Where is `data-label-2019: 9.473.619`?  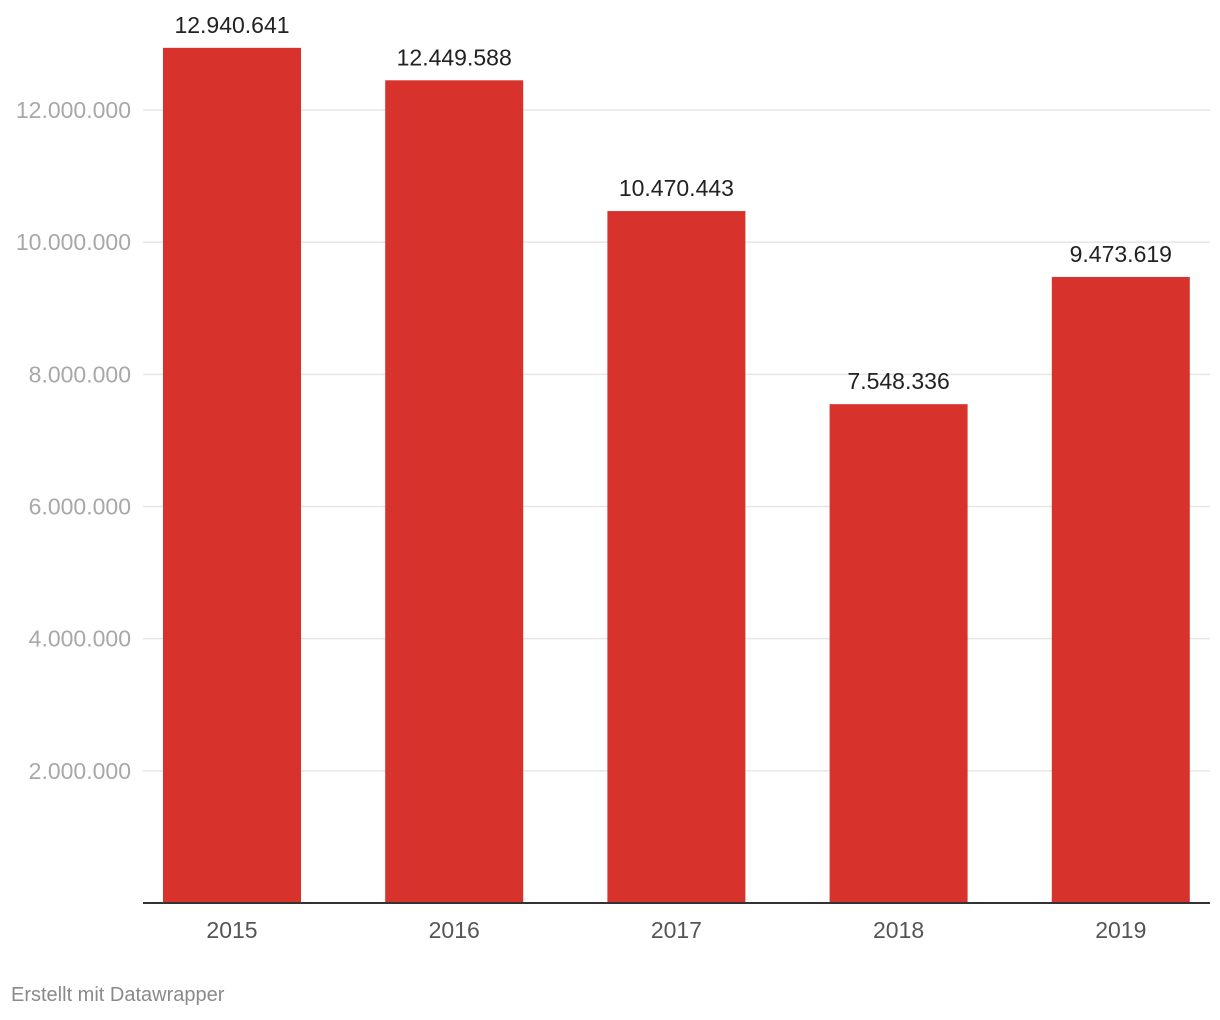
data-label-2019: 9.473.619 is located at coordinates (1121, 254).